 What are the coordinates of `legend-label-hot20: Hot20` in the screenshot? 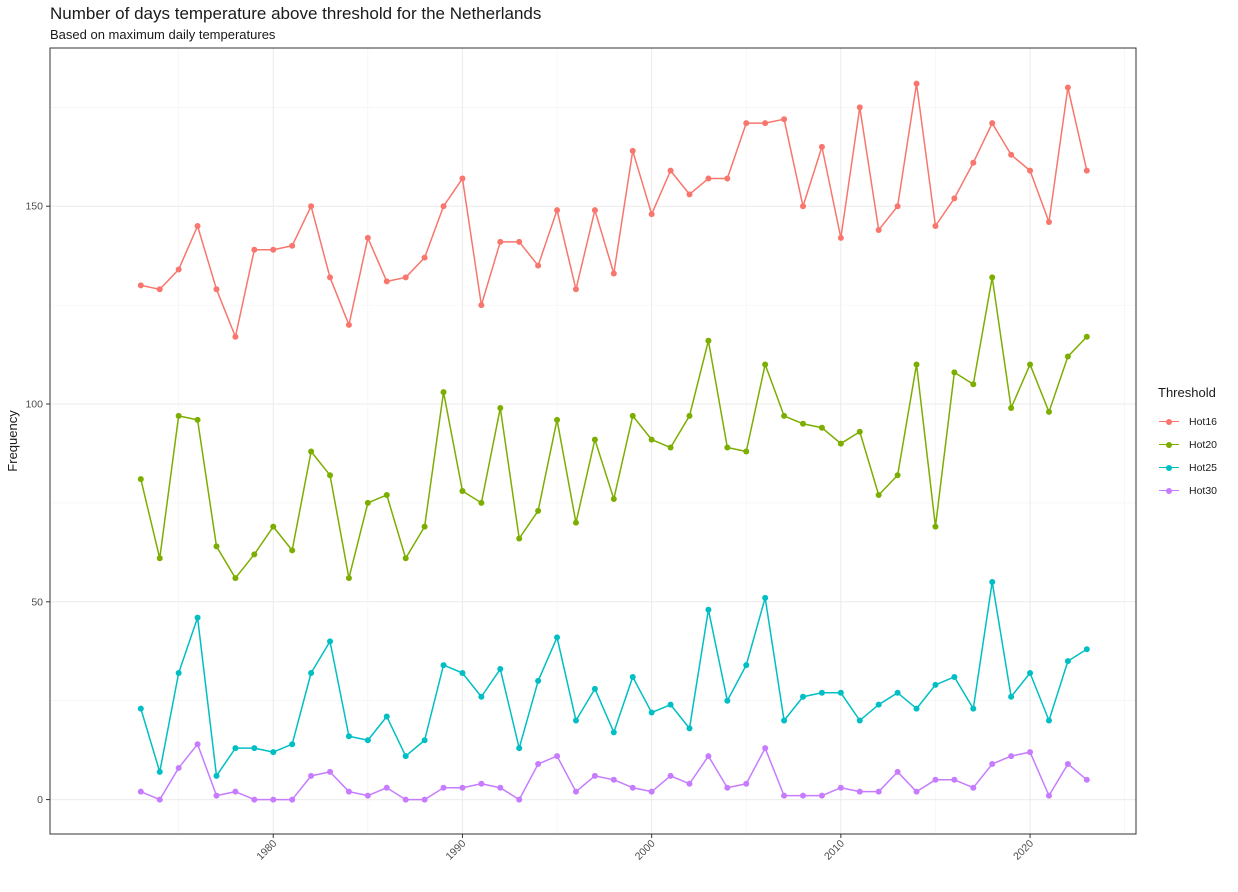 It's located at (1203, 444).